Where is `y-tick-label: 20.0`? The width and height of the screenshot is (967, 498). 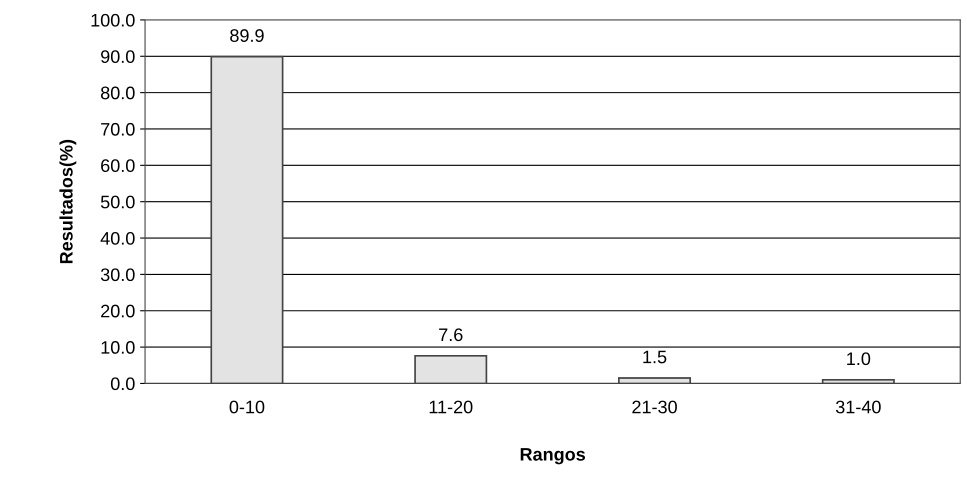 y-tick-label: 20.0 is located at coordinates (118, 311).